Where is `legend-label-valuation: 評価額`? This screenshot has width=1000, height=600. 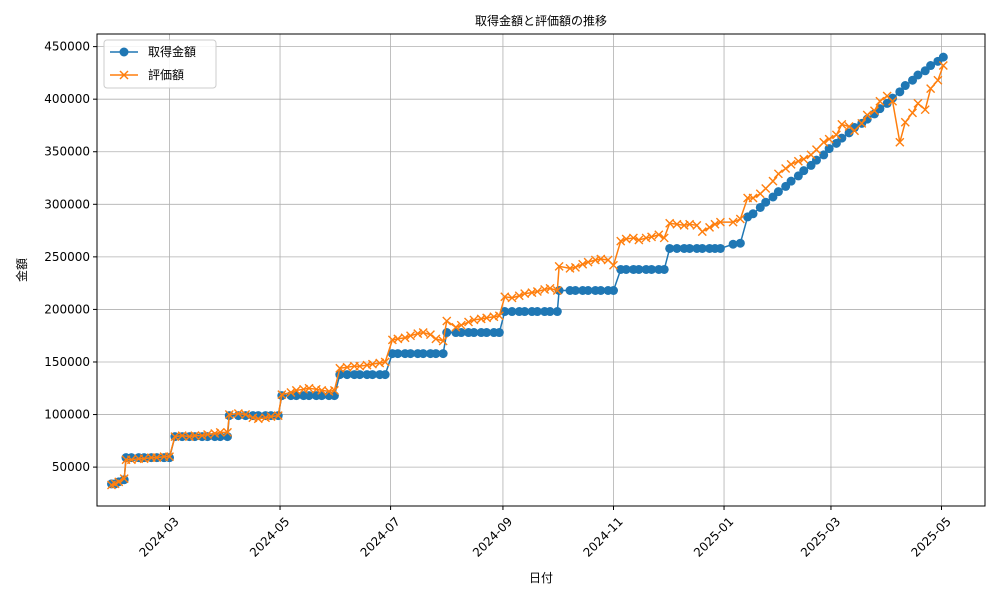 legend-label-valuation: 評価額 is located at coordinates (166, 74).